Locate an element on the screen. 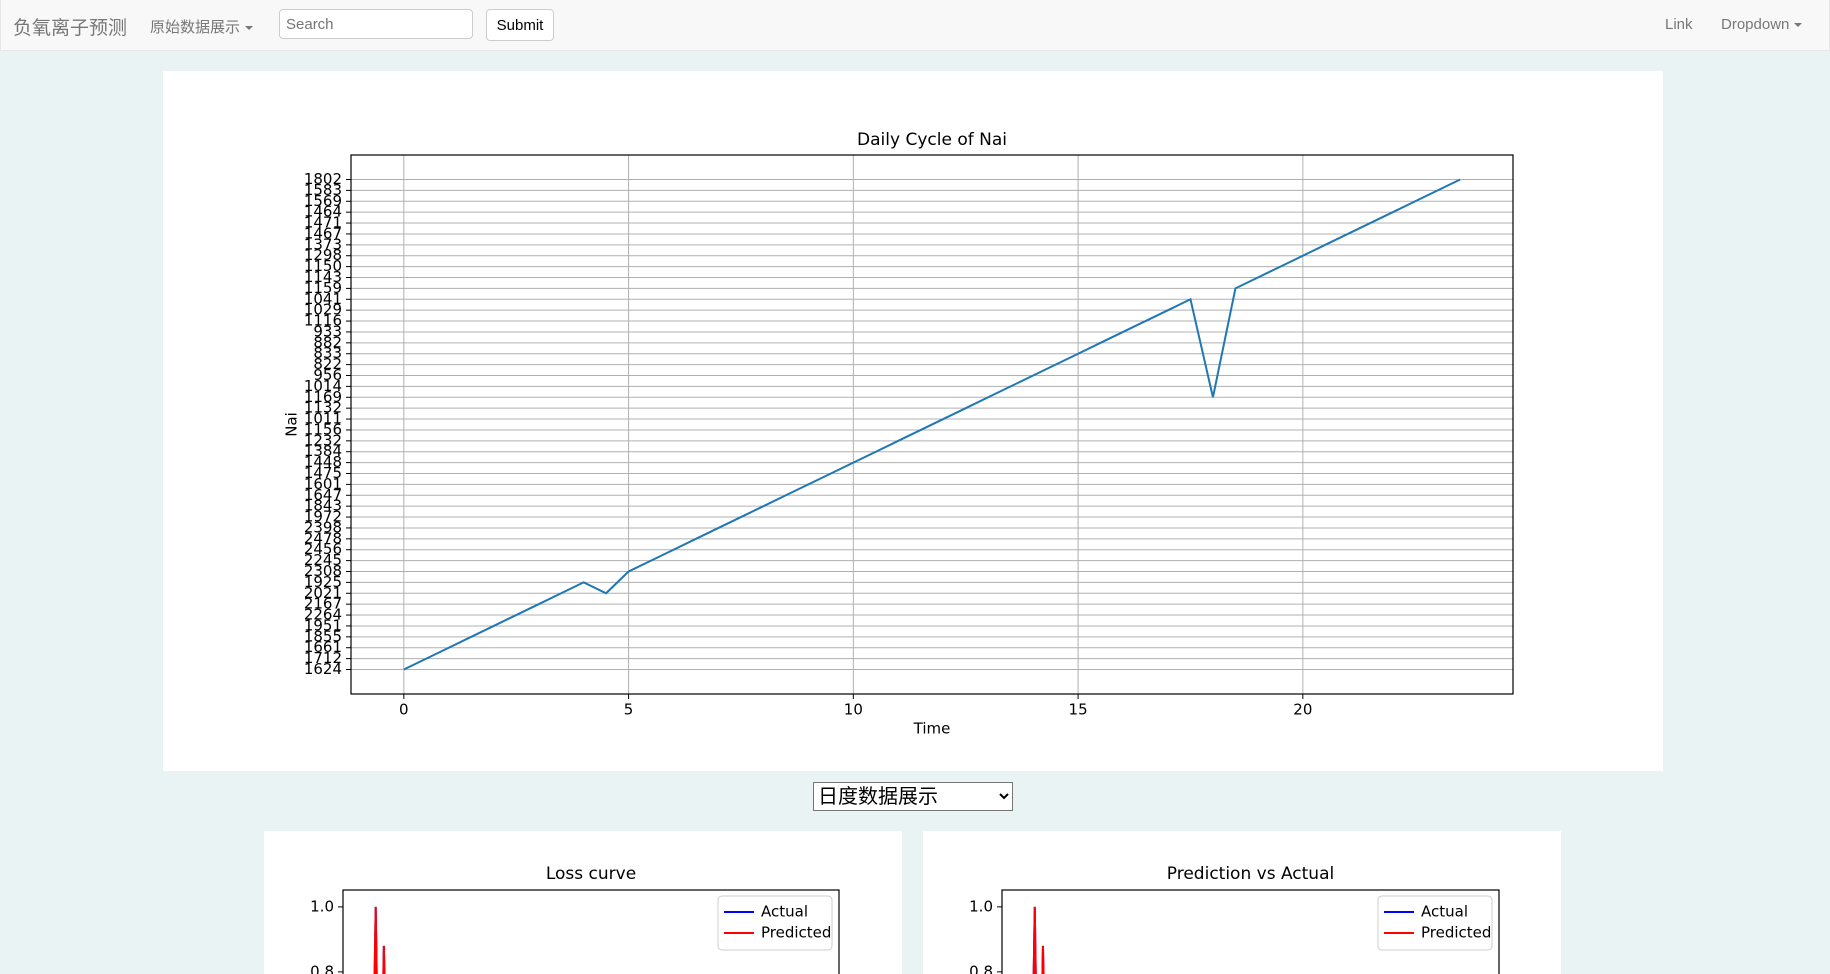 This screenshot has height=974, width=1830. chart-title: Prediction vs Actual is located at coordinates (1250, 874).